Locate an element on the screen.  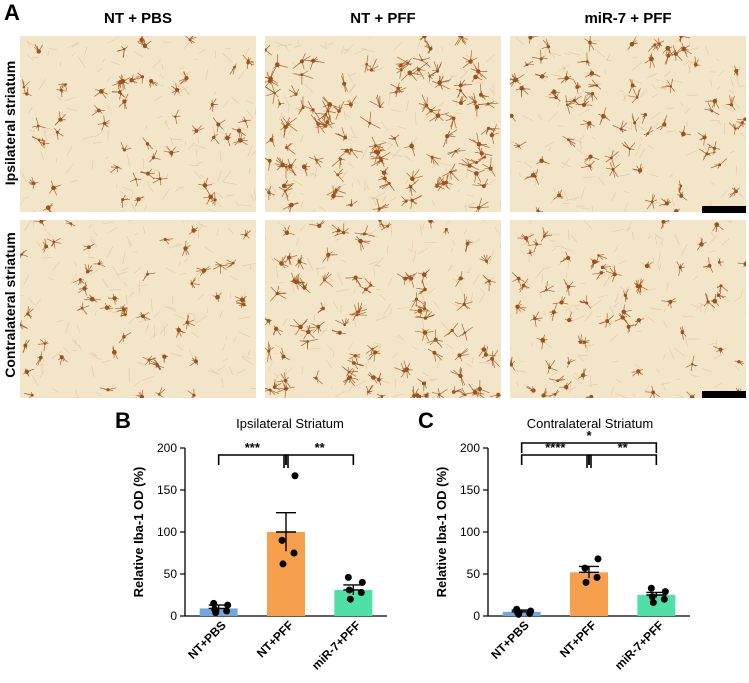
y-tick-label: 200 is located at coordinates (470, 448).